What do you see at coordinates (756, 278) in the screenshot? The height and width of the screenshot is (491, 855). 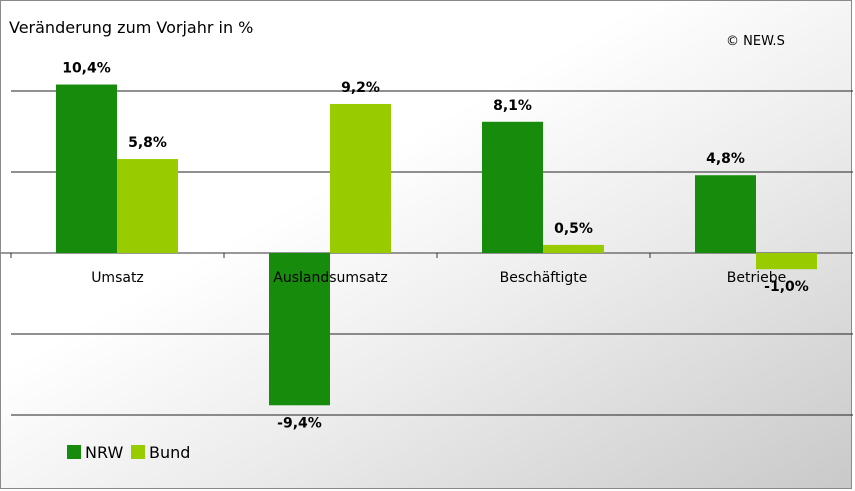 I see `category-label: Betriebe` at bounding box center [756, 278].